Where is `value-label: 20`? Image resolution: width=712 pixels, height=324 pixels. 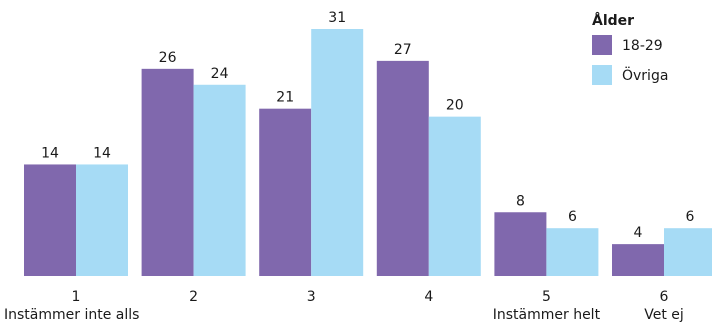 value-label: 20 is located at coordinates (455, 106).